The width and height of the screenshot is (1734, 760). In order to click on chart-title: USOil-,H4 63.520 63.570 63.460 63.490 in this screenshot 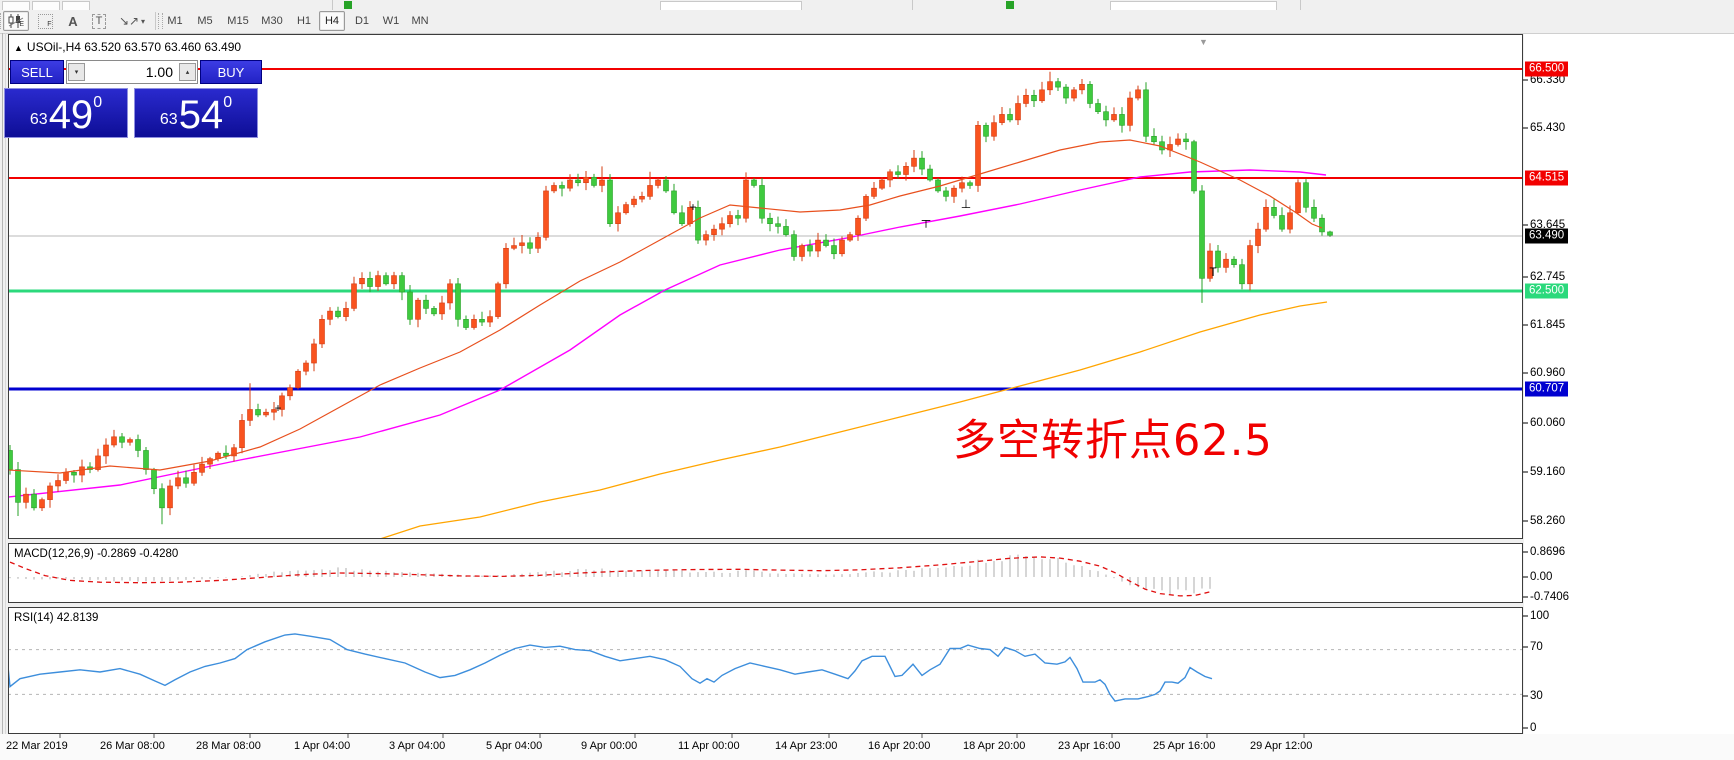, I will do `click(134, 47)`.